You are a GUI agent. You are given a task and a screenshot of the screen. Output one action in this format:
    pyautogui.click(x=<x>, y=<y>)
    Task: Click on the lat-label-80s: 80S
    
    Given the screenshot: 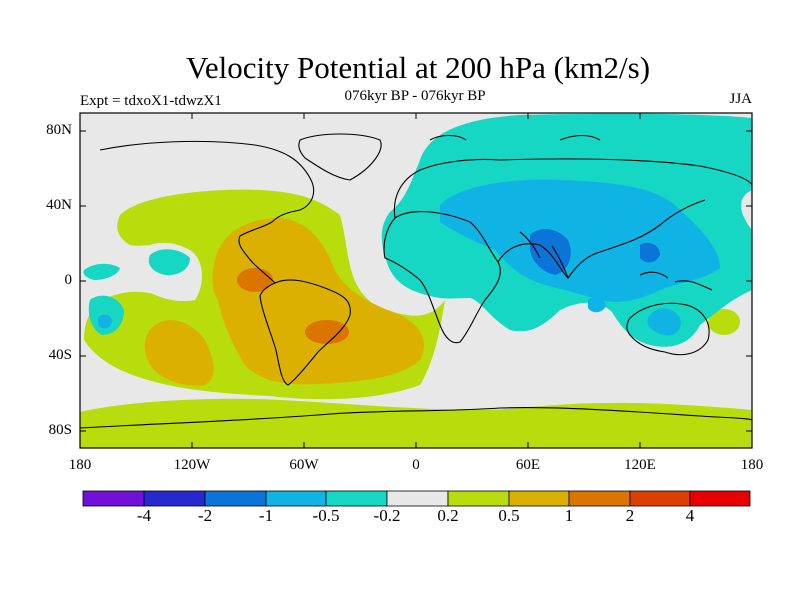 What is the action you would take?
    pyautogui.click(x=60, y=430)
    